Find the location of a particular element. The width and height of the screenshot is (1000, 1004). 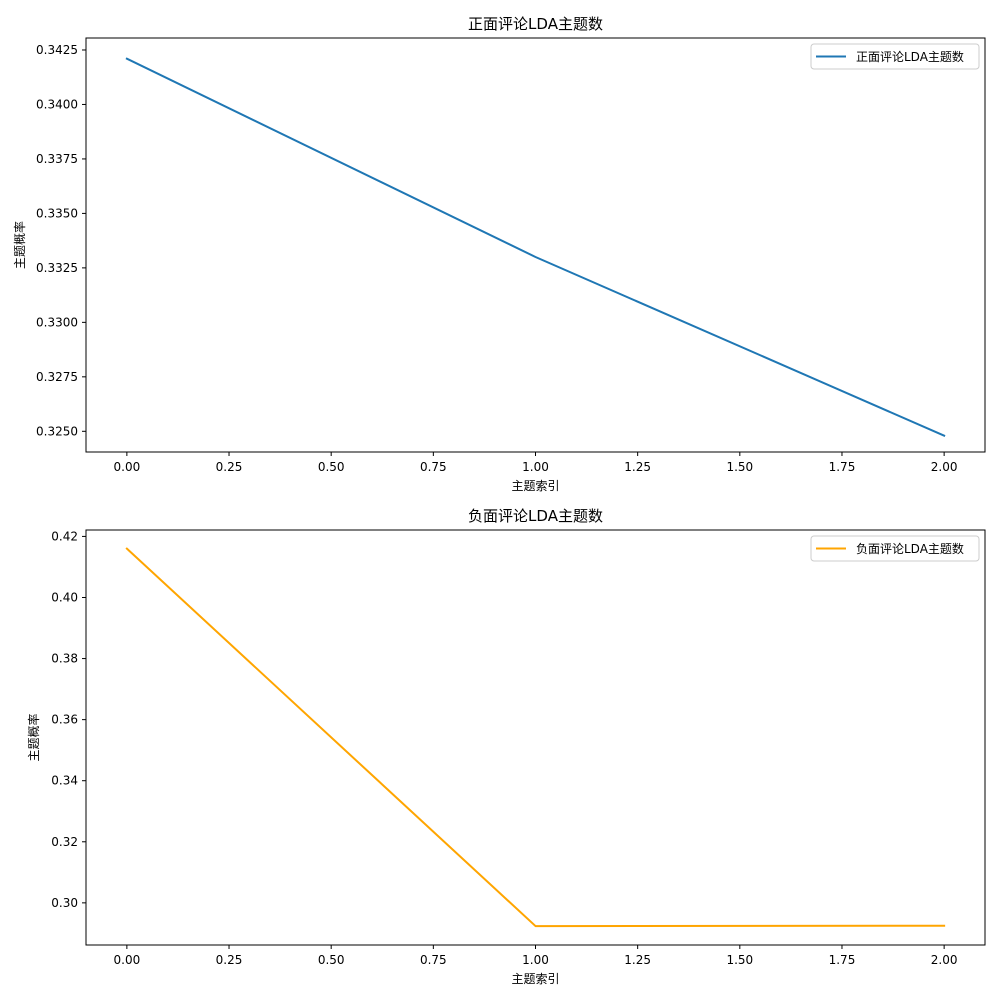

y-tick-label: 0.36 is located at coordinates (64, 720).